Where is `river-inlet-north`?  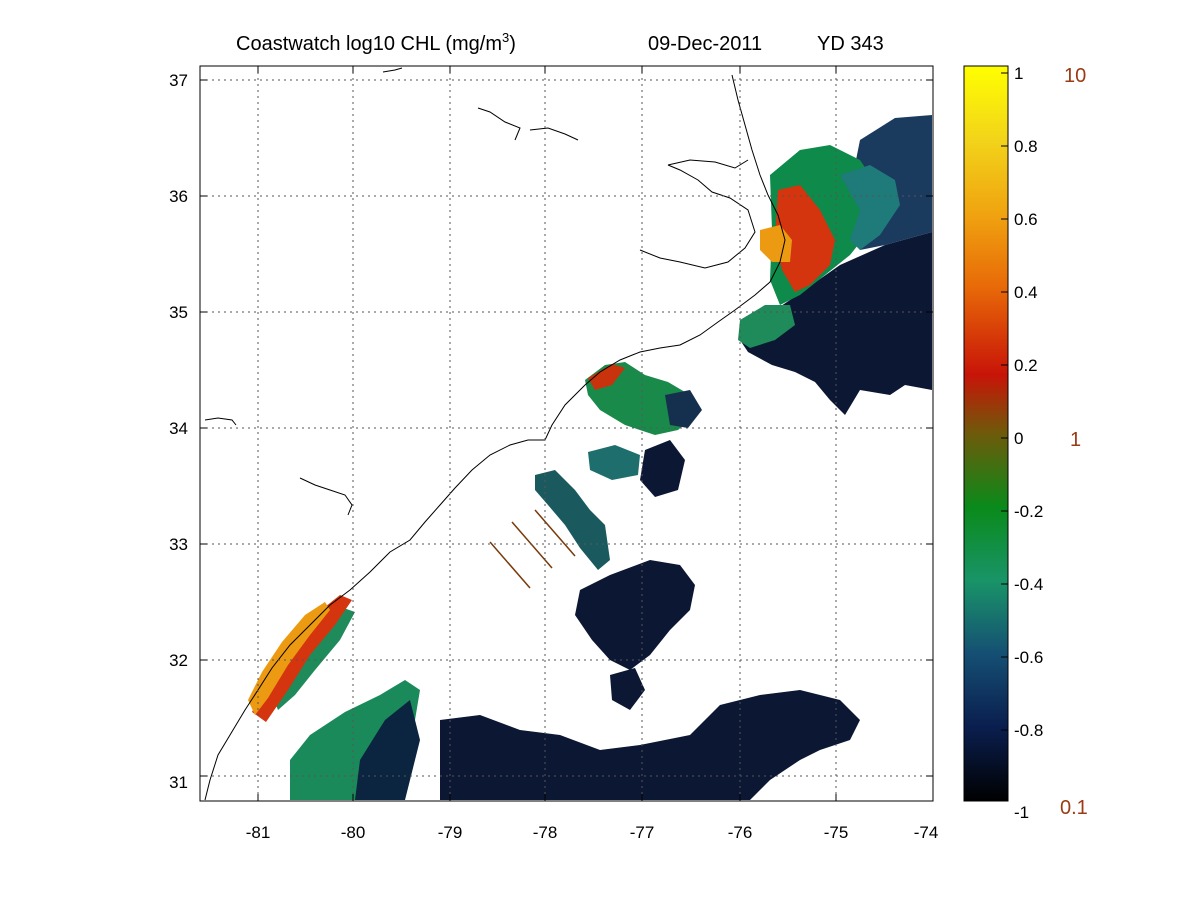
river-inlet-north is located at coordinates (499, 124).